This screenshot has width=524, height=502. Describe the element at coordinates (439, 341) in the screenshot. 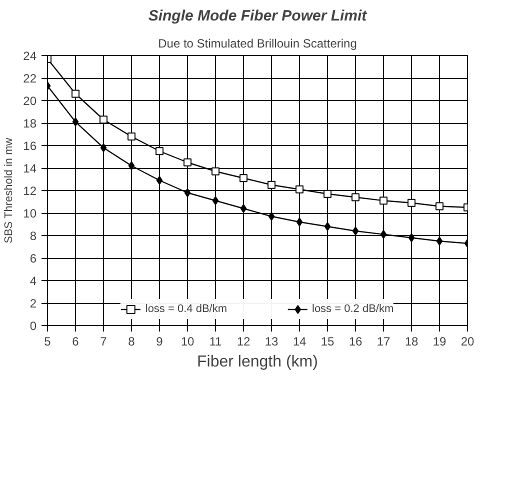

I see `x-tick-label: 19` at that location.